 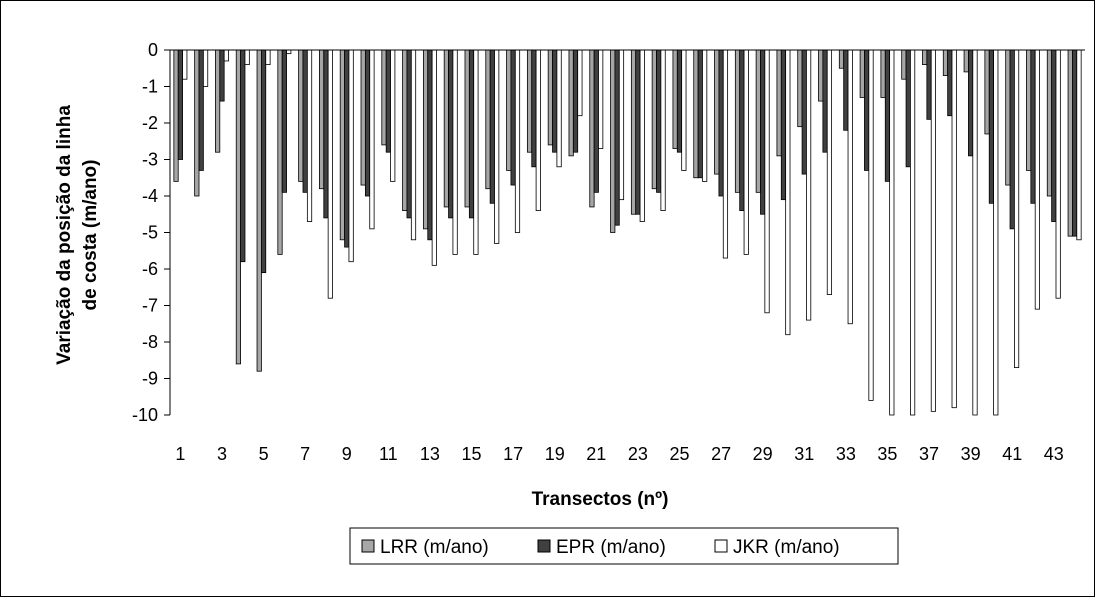 I want to click on x-tick-label: 1, so click(x=180, y=454).